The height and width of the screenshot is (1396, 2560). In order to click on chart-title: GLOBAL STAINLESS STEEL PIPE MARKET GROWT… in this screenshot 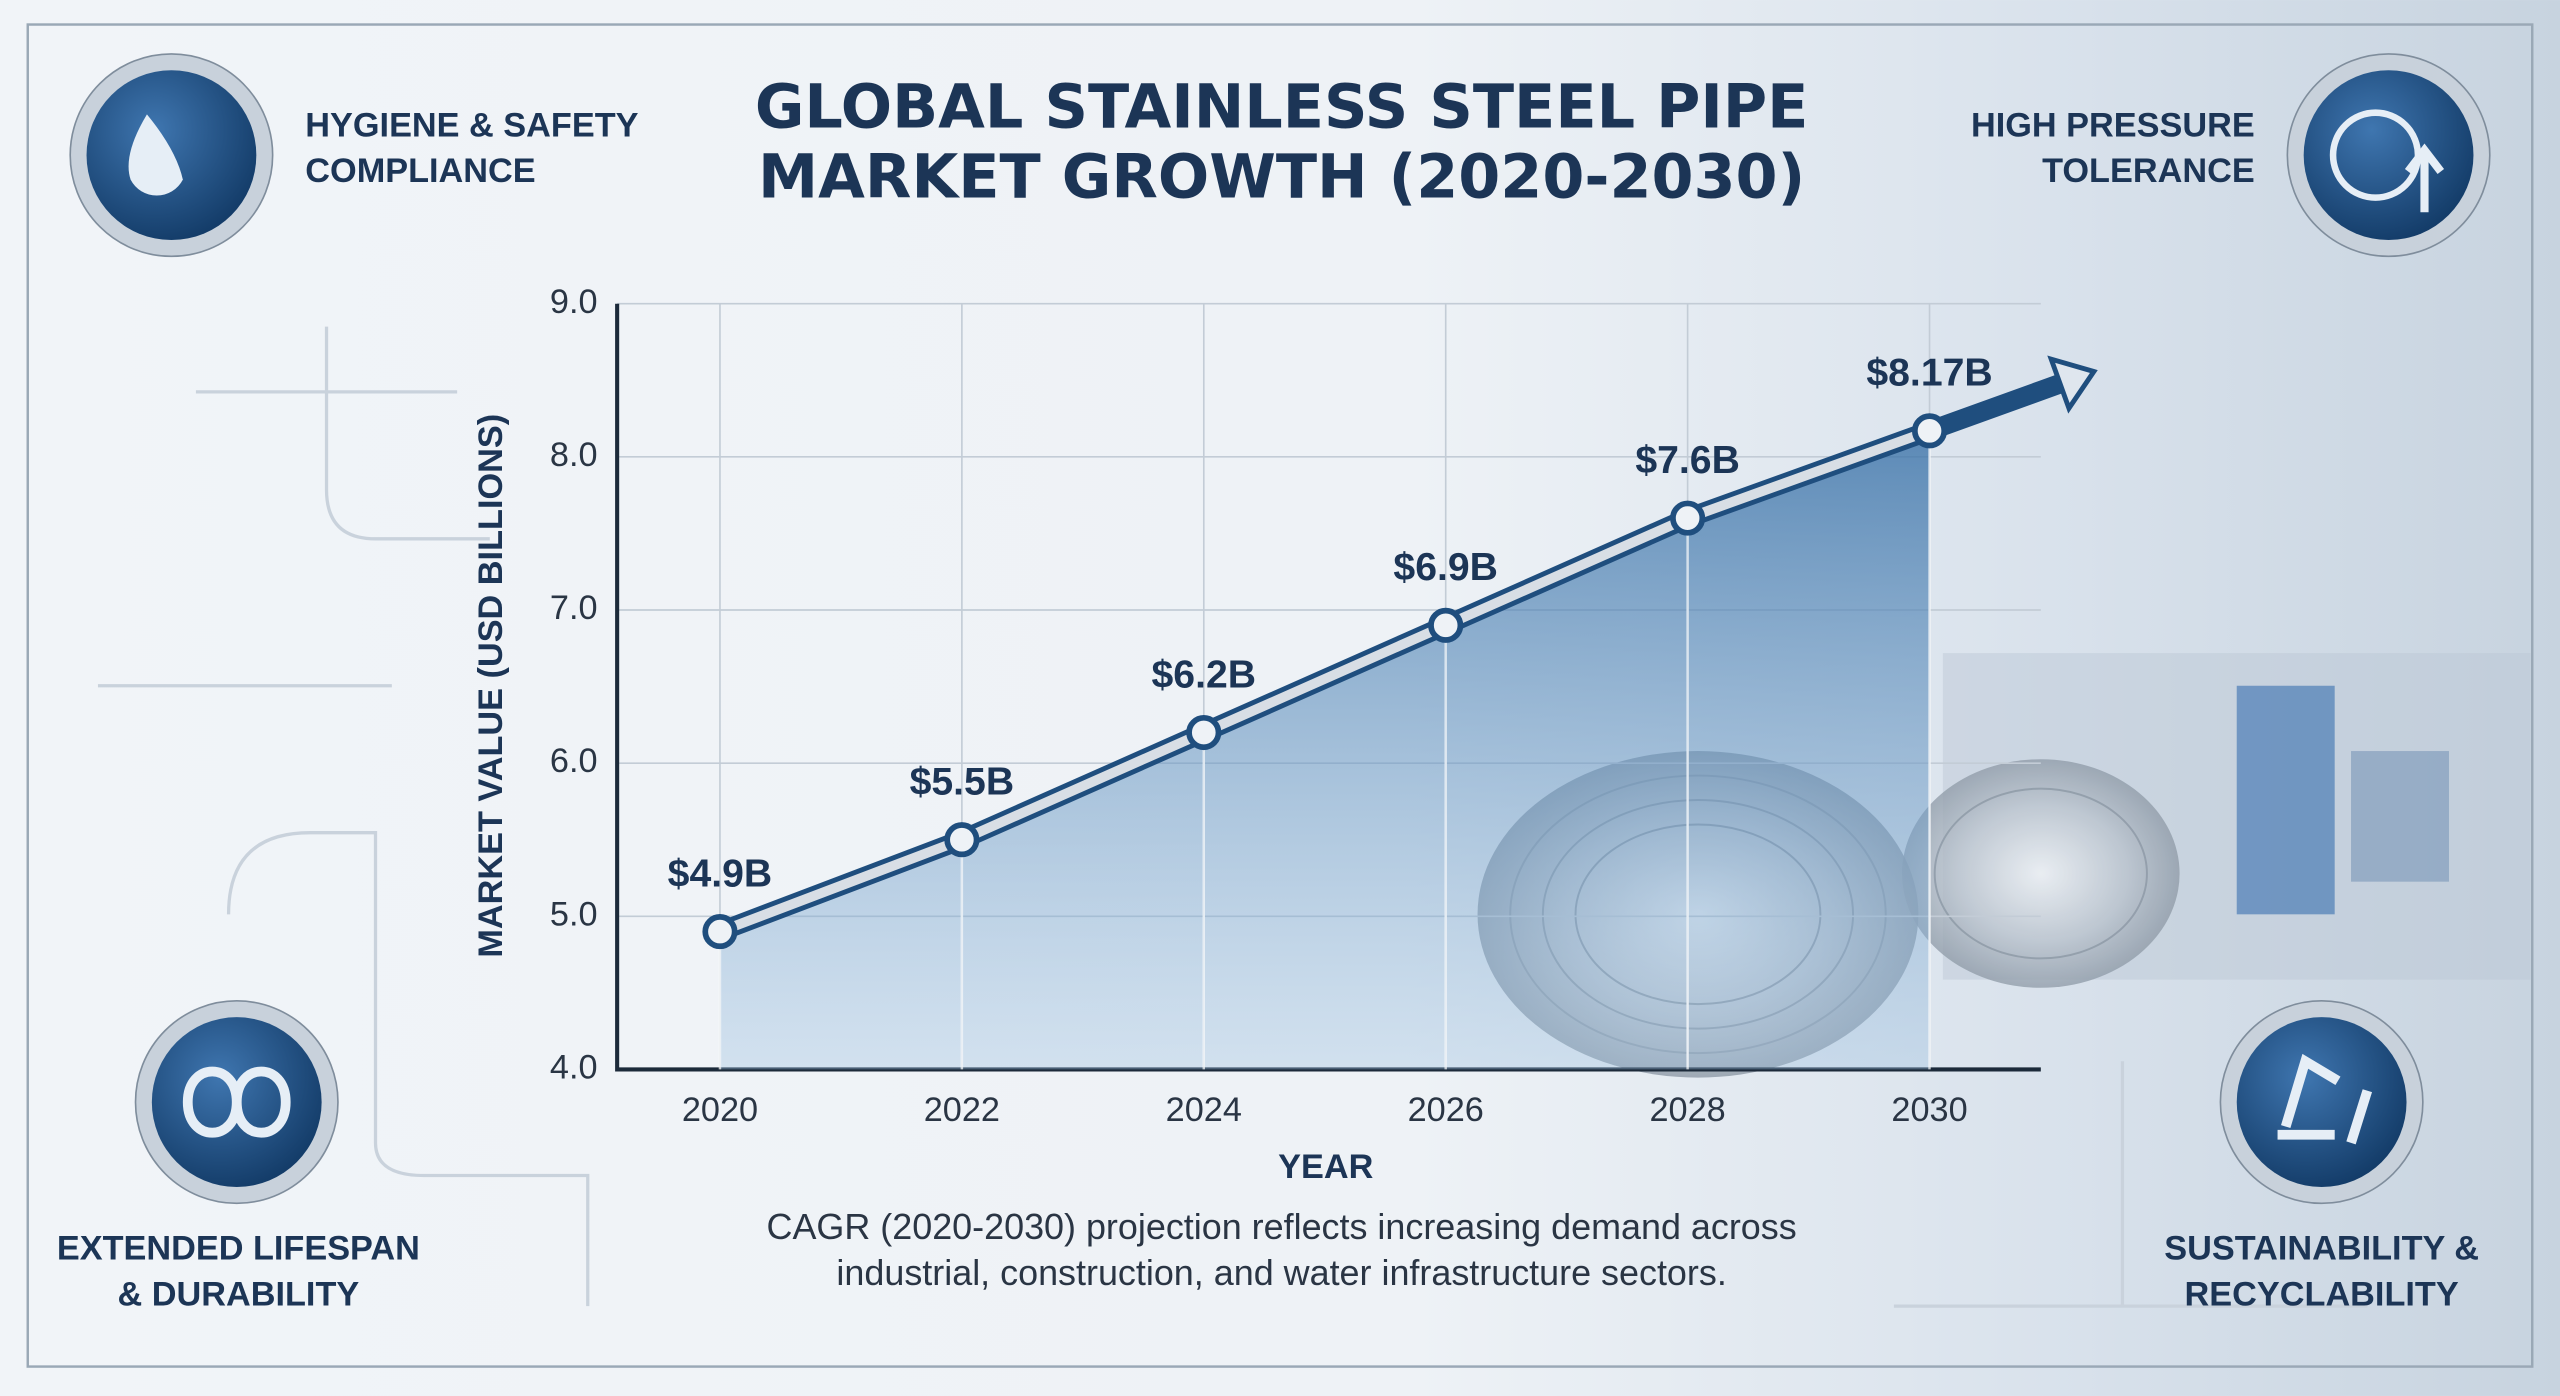, I will do `click(1281, 142)`.